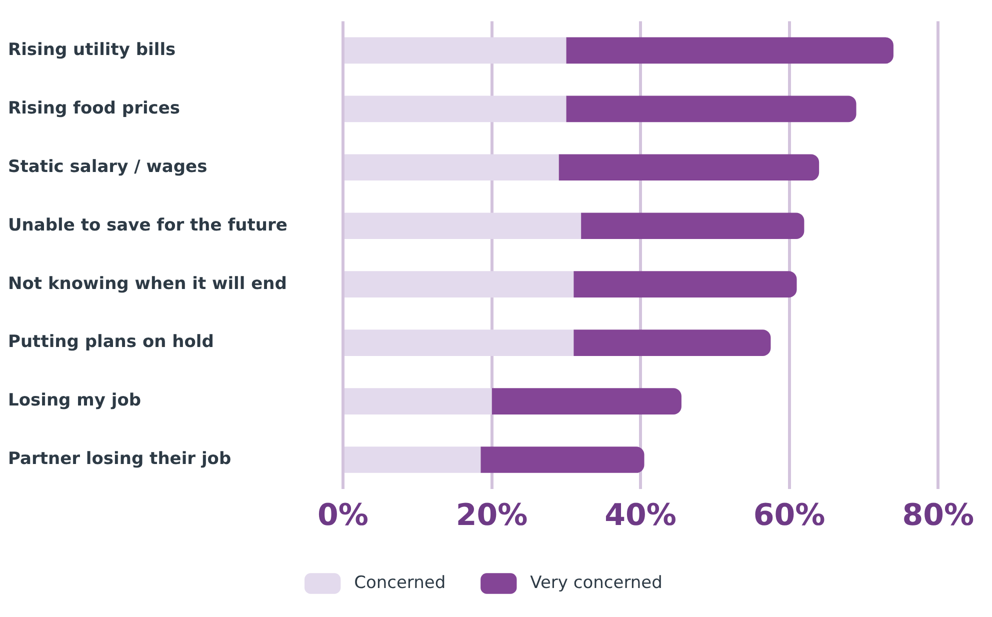 The height and width of the screenshot is (617, 992). What do you see at coordinates (400, 582) in the screenshot?
I see `legend-label: Concerned` at bounding box center [400, 582].